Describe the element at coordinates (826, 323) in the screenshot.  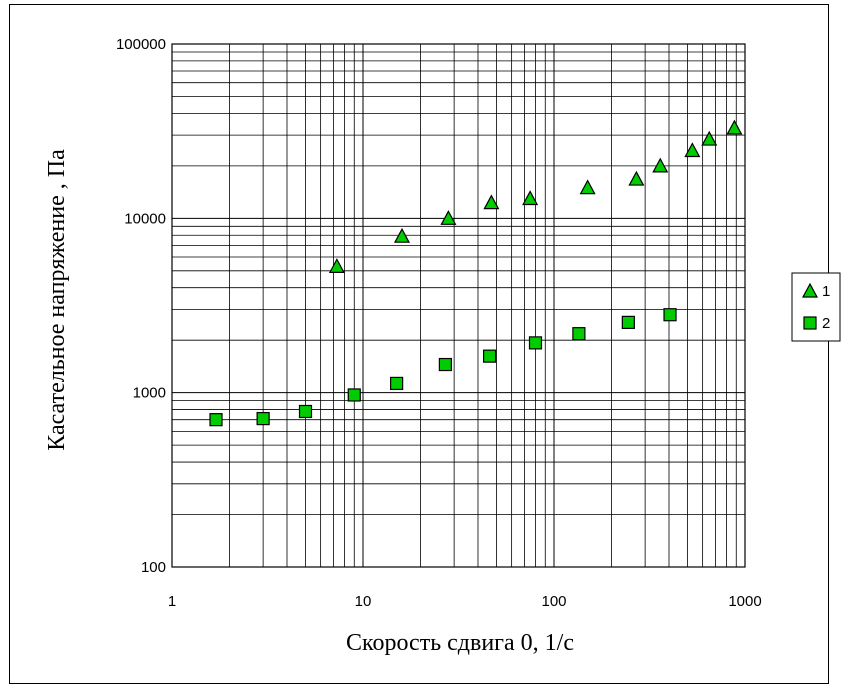
I see `legend-label-2: 2` at that location.